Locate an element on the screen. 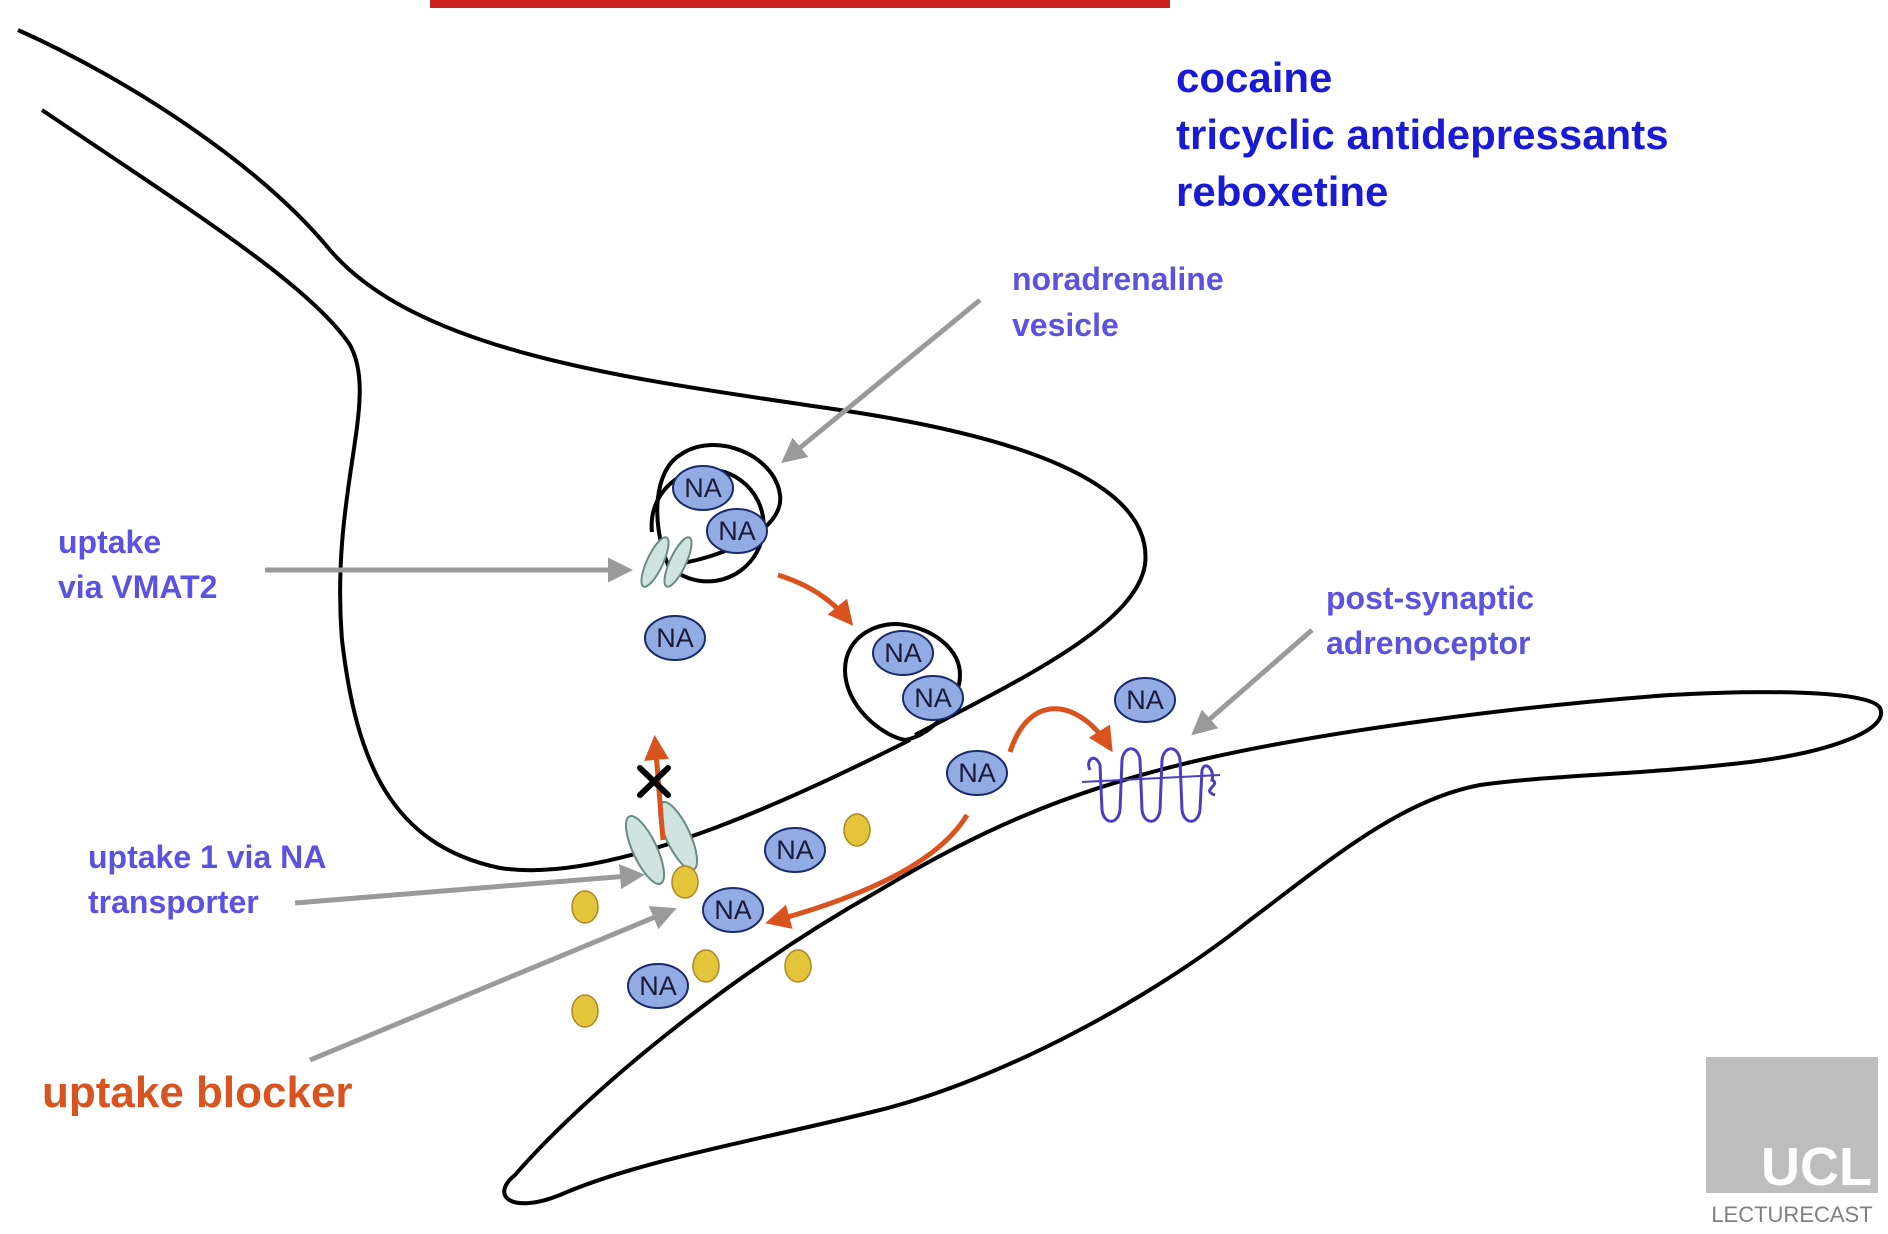 Image resolution: width=1888 pixels, height=1234 pixels. vesicle-upper-membrane is located at coordinates (707, 525).